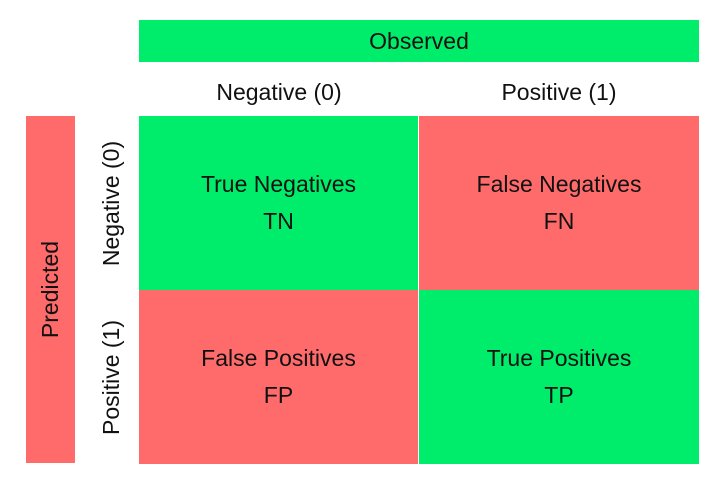 The image size is (724, 484). I want to click on cell-abbreviation: TN, so click(278, 221).